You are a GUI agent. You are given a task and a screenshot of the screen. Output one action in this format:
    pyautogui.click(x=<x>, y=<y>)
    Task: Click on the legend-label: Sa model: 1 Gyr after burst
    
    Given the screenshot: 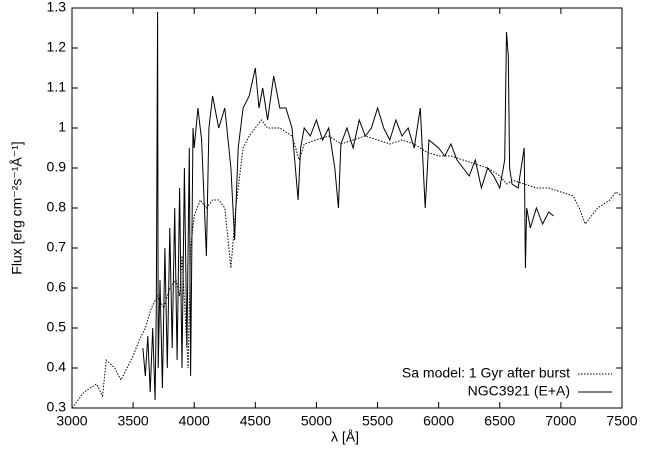 What is the action you would take?
    pyautogui.click(x=486, y=373)
    